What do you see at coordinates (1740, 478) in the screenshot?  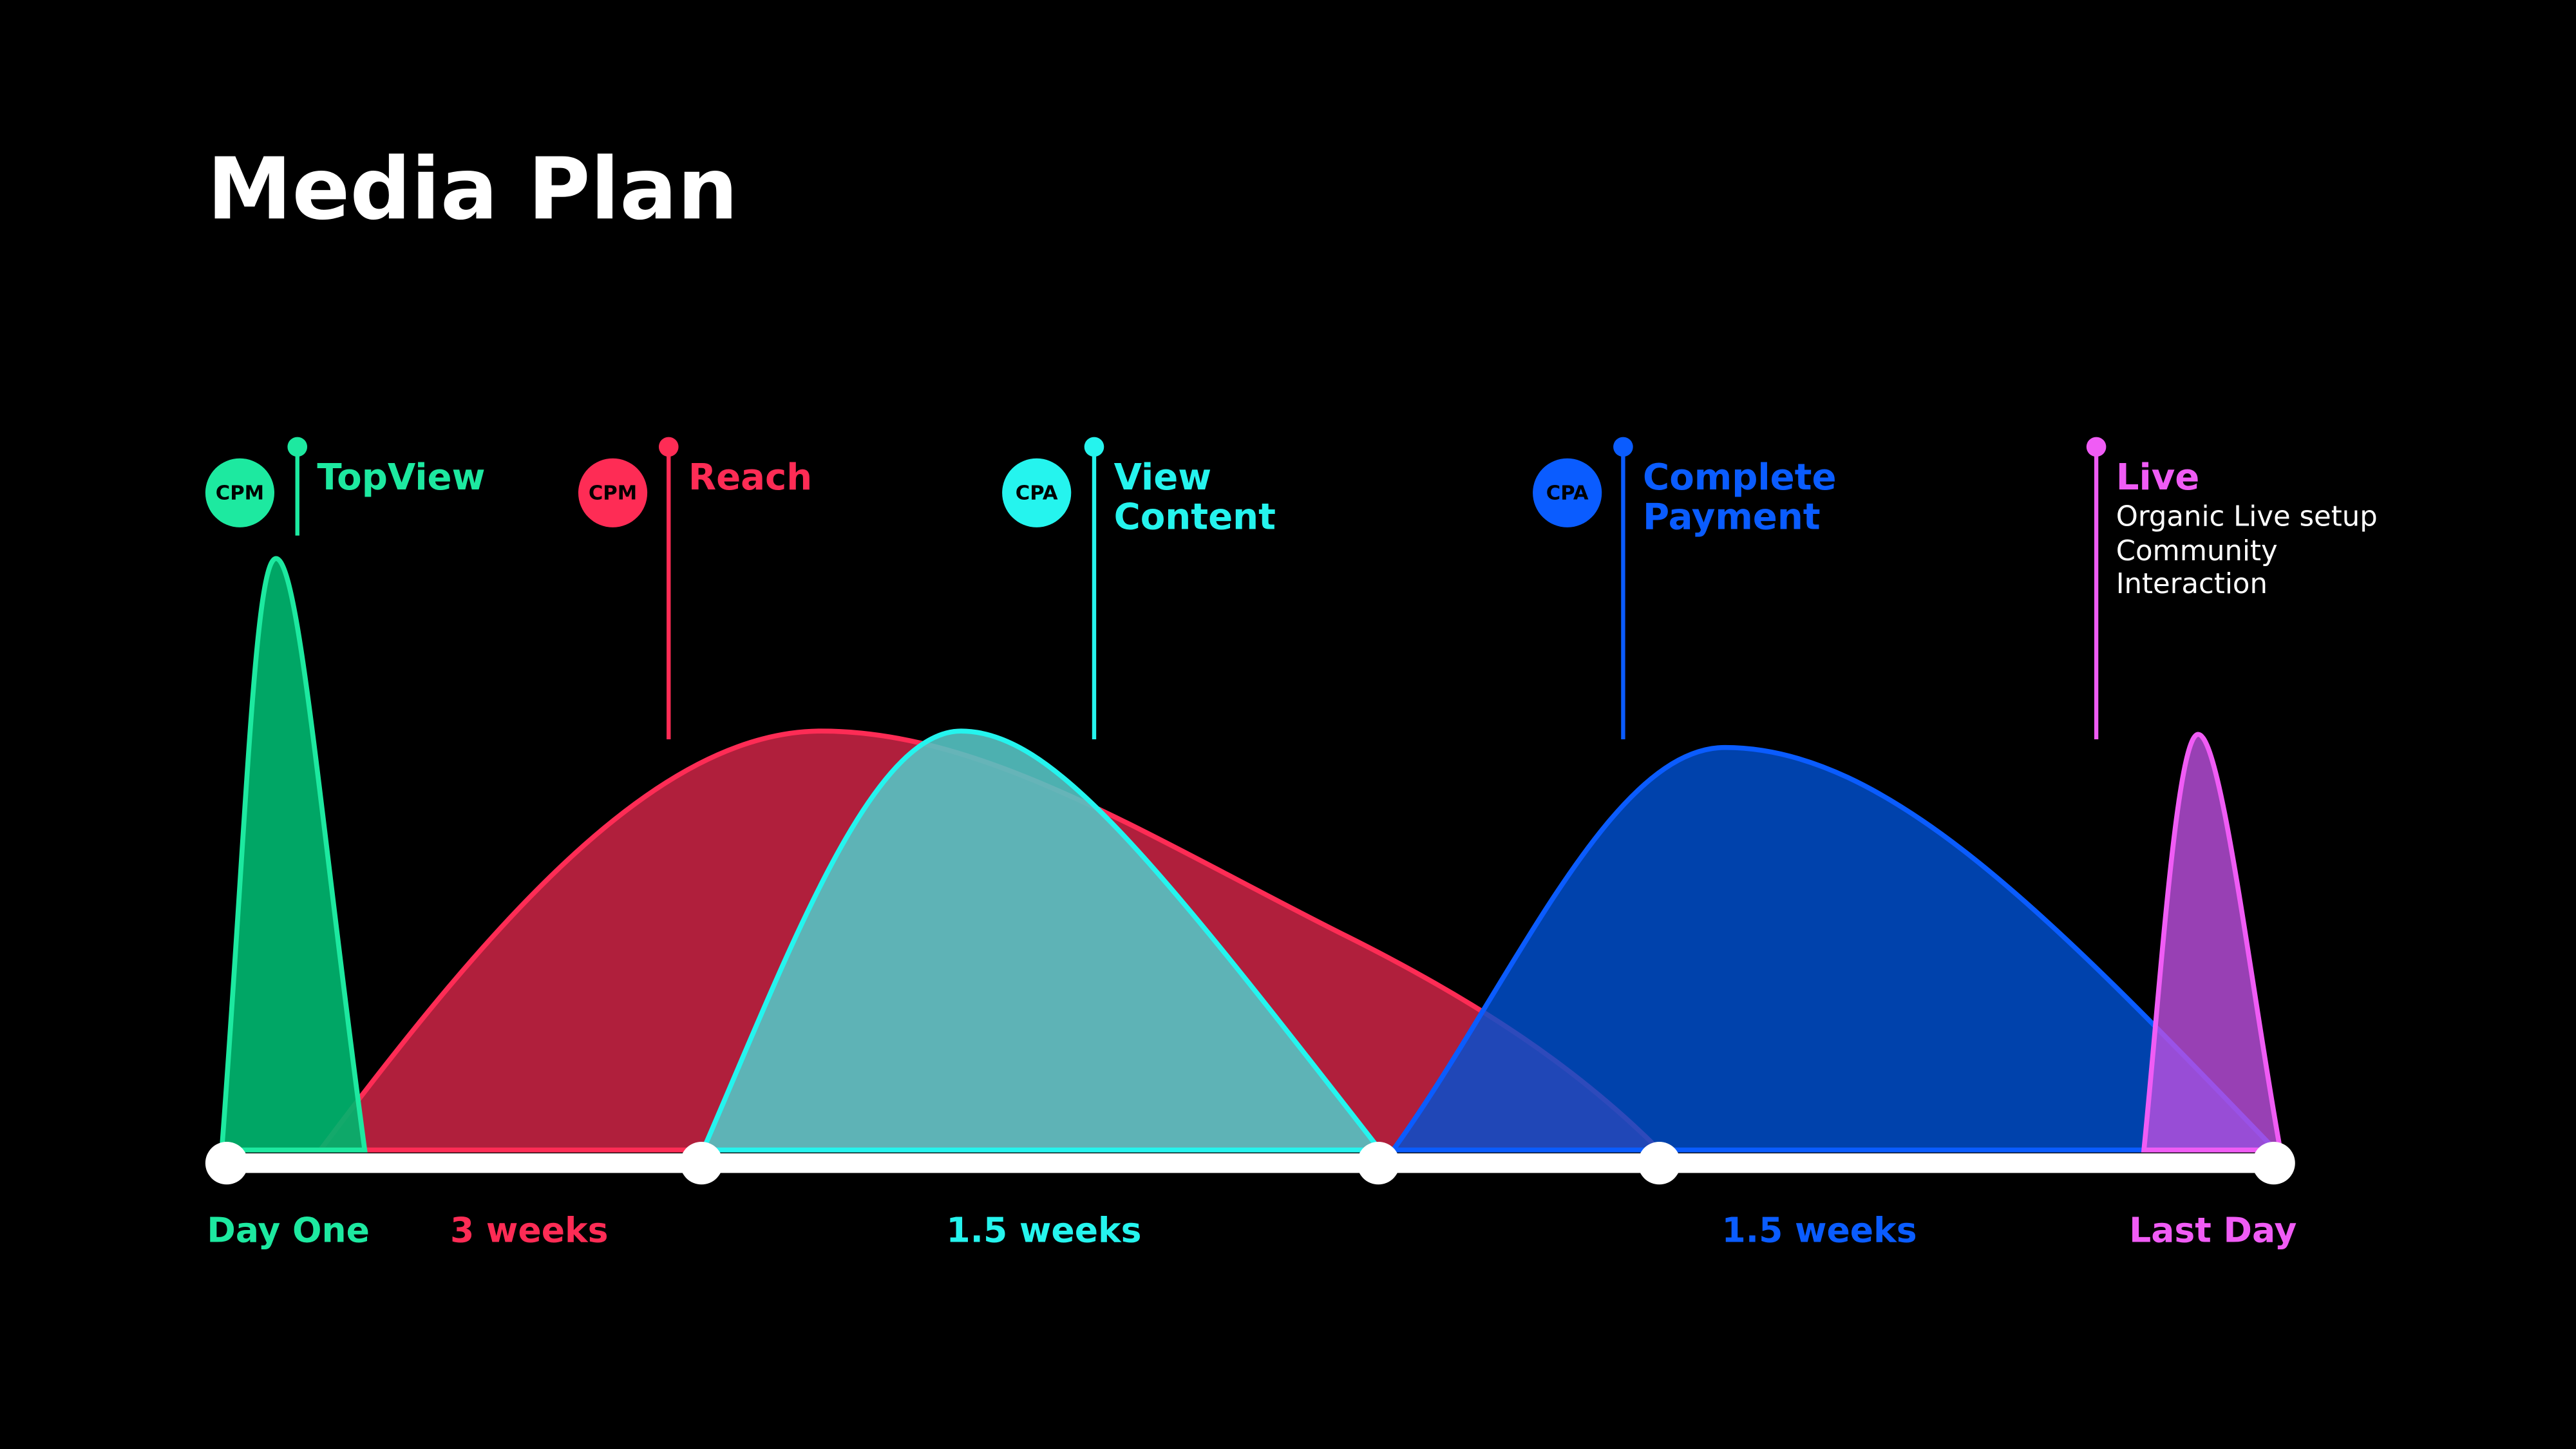 I see `phase-label: Complete` at bounding box center [1740, 478].